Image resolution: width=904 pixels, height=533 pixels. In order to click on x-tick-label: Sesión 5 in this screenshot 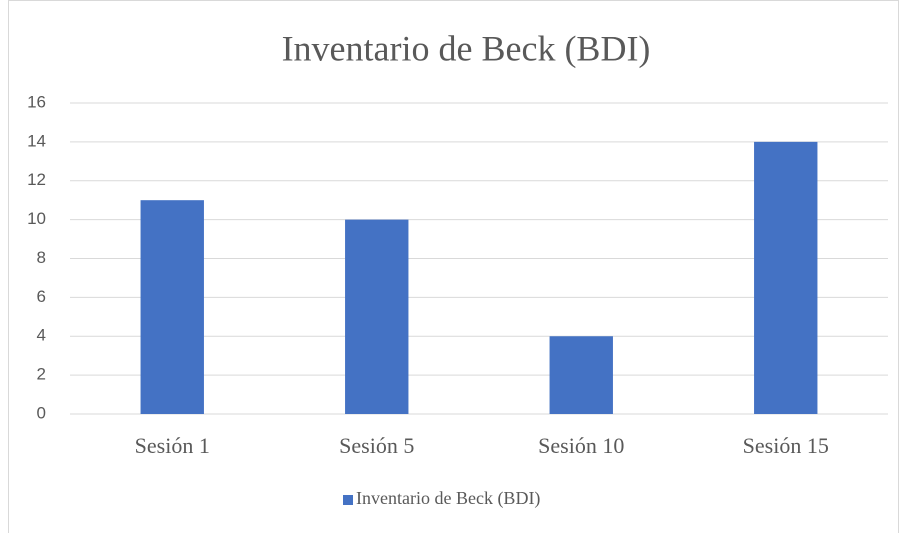, I will do `click(376, 445)`.